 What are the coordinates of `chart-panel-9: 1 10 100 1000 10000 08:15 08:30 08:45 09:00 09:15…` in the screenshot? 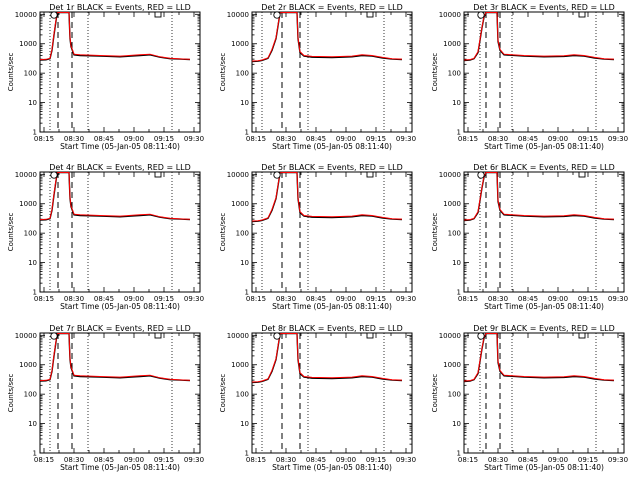 It's located at (529, 398).